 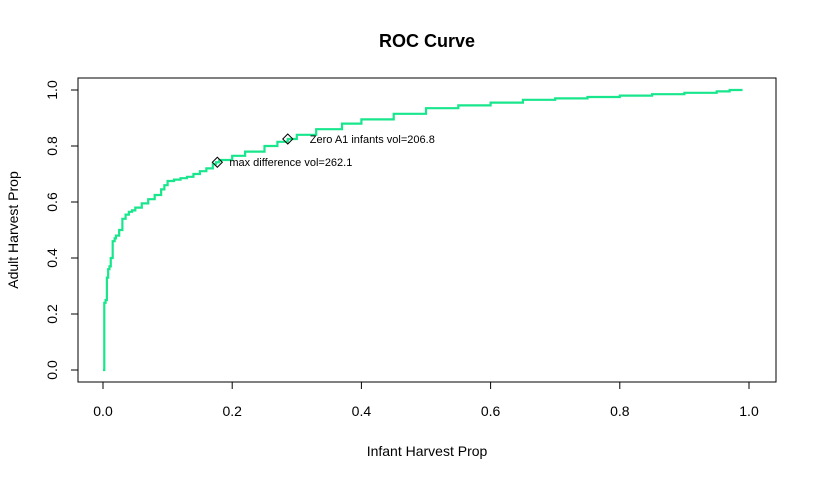 What do you see at coordinates (232, 411) in the screenshot?
I see `x-tick-label: 0.2` at bounding box center [232, 411].